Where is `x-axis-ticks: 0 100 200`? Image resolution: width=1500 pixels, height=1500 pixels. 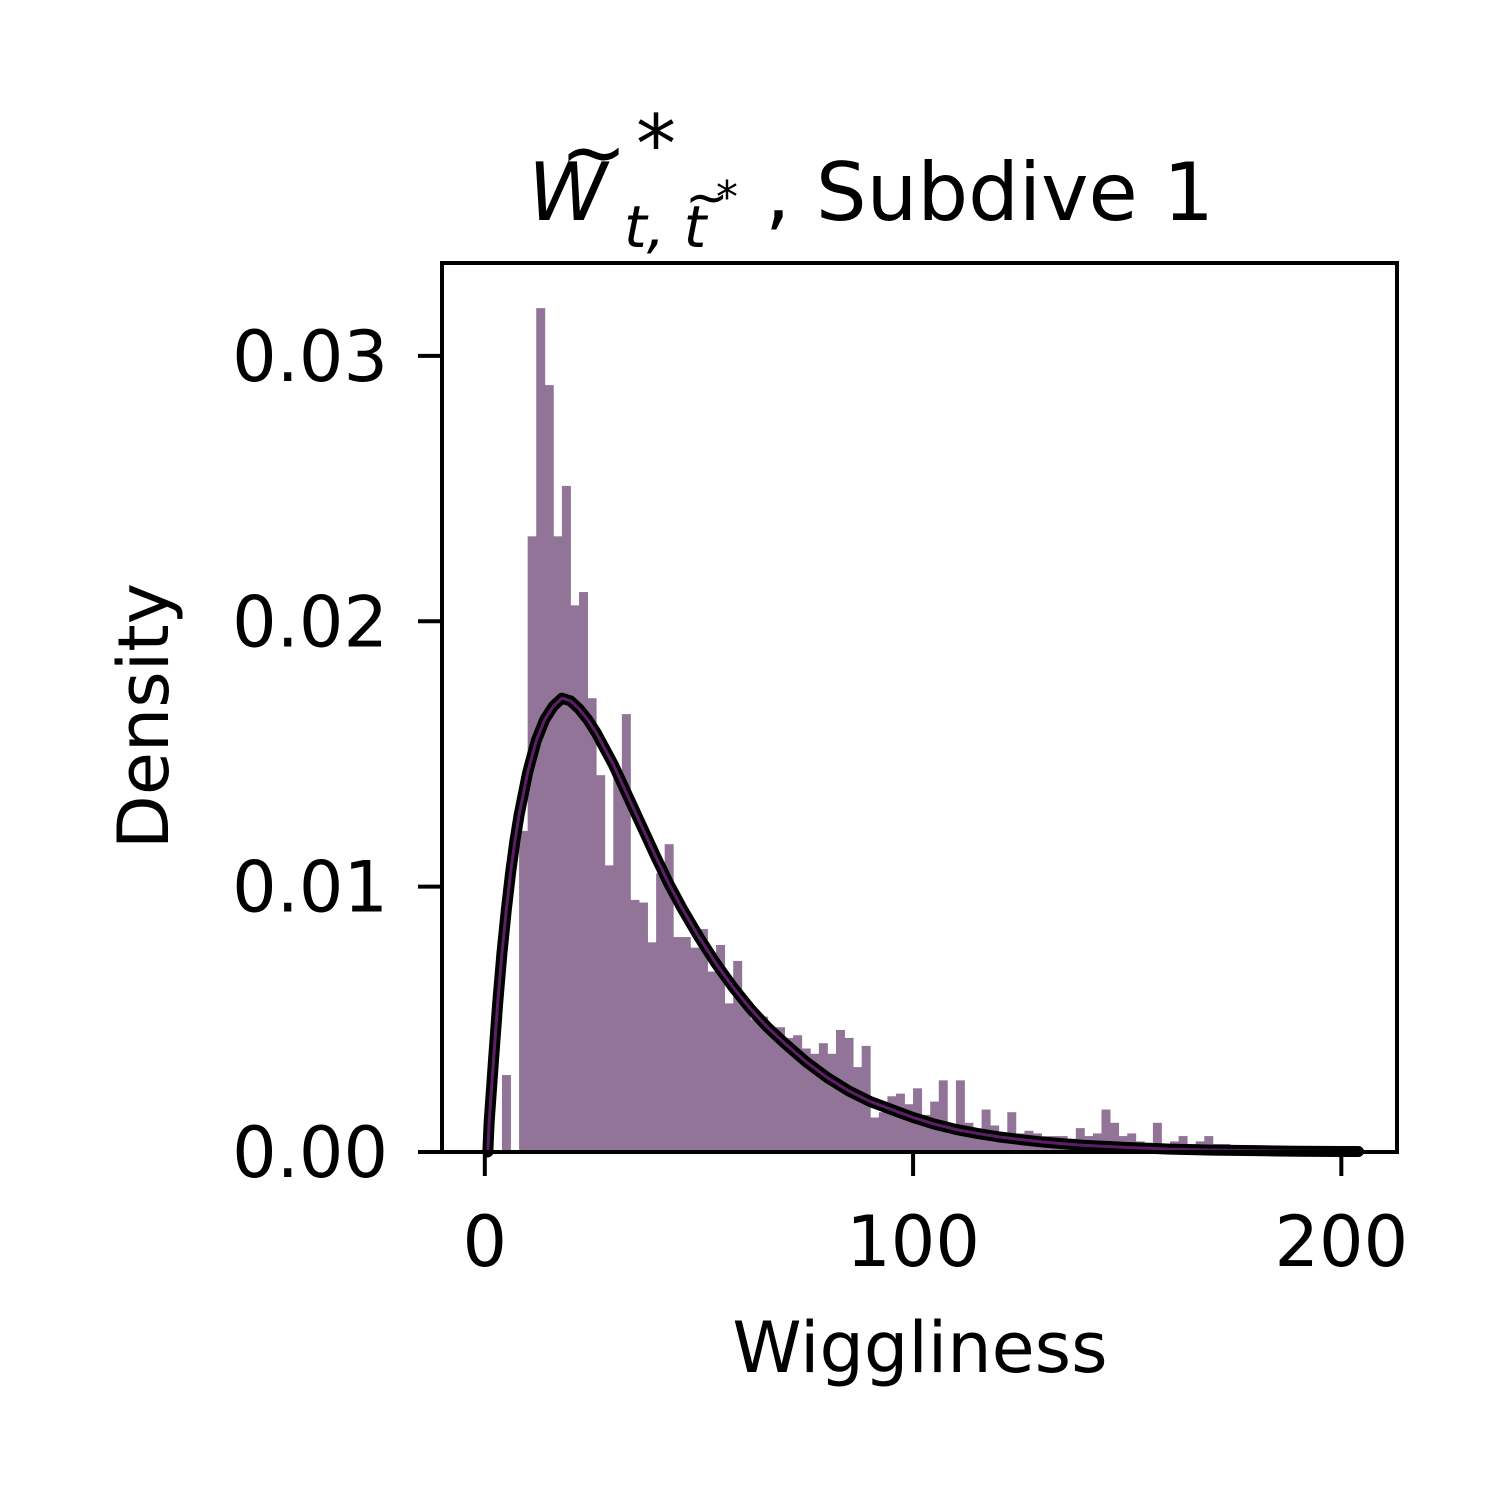
x-axis-ticks: 0 100 200 is located at coordinates (936, 1217).